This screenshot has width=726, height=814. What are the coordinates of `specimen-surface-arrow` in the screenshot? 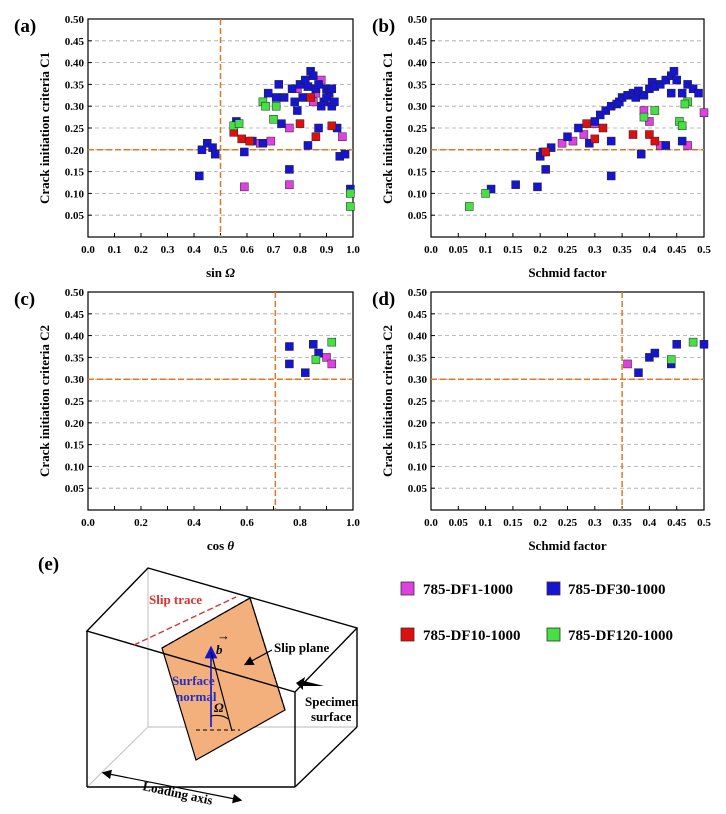 It's located at (310, 683).